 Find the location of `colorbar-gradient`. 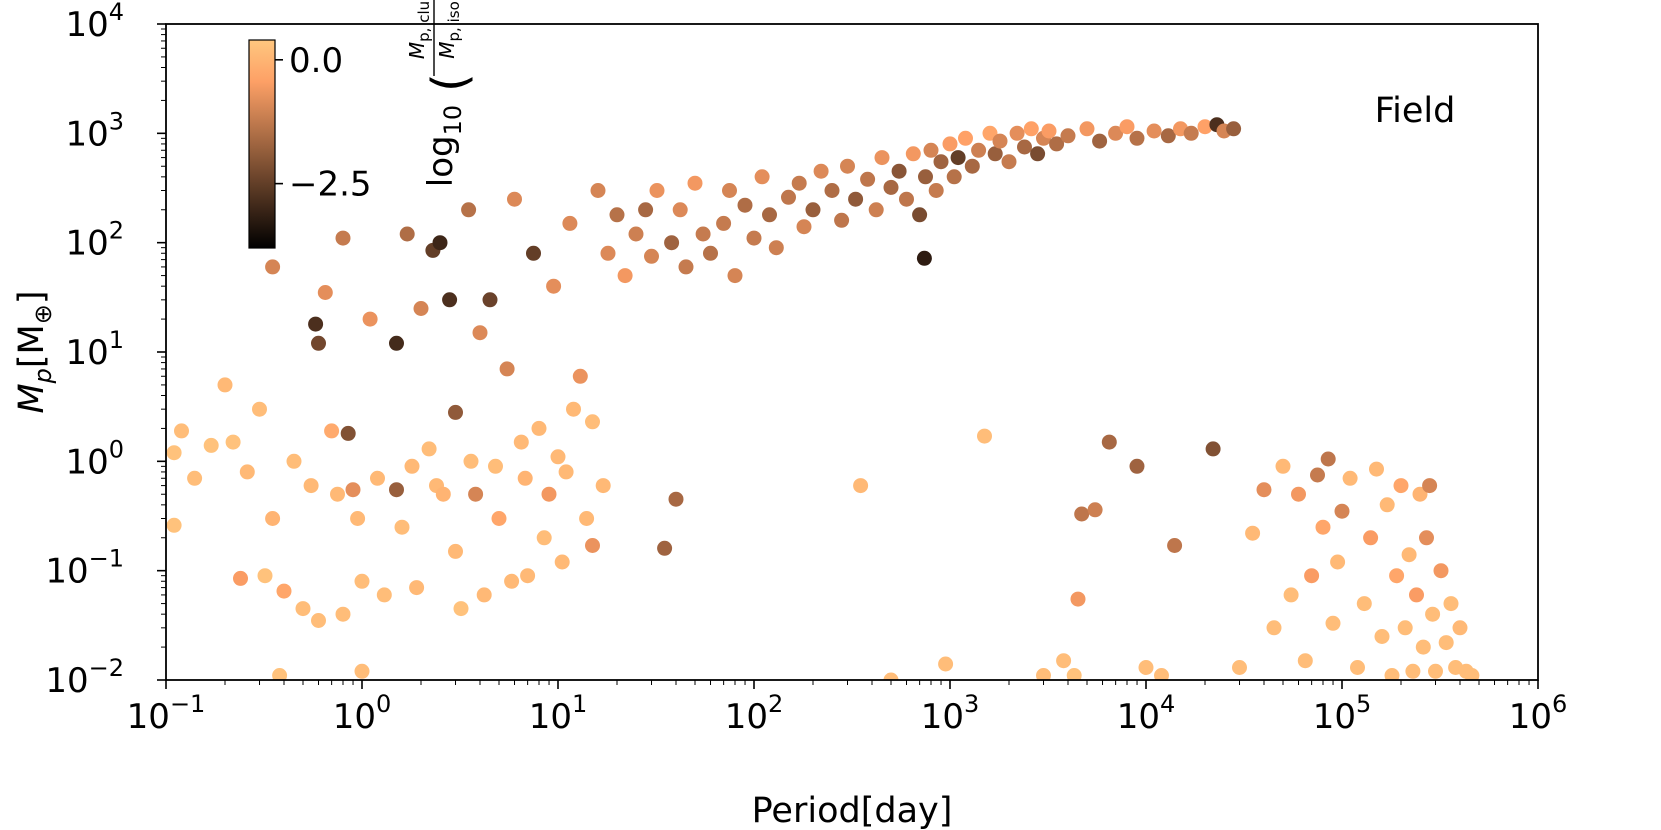

colorbar-gradient is located at coordinates (262, 144).